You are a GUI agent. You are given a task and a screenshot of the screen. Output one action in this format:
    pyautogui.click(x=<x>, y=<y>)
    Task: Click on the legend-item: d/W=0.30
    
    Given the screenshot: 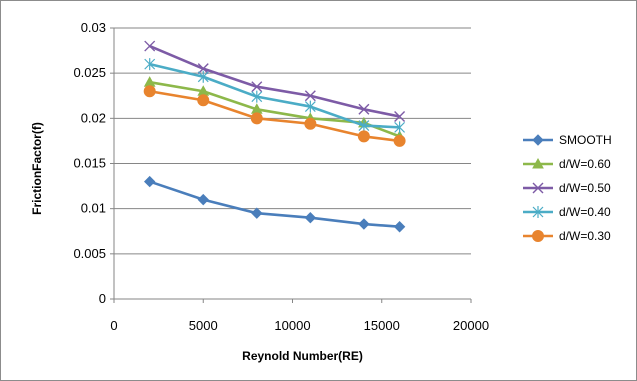 What is the action you would take?
    pyautogui.click(x=567, y=236)
    